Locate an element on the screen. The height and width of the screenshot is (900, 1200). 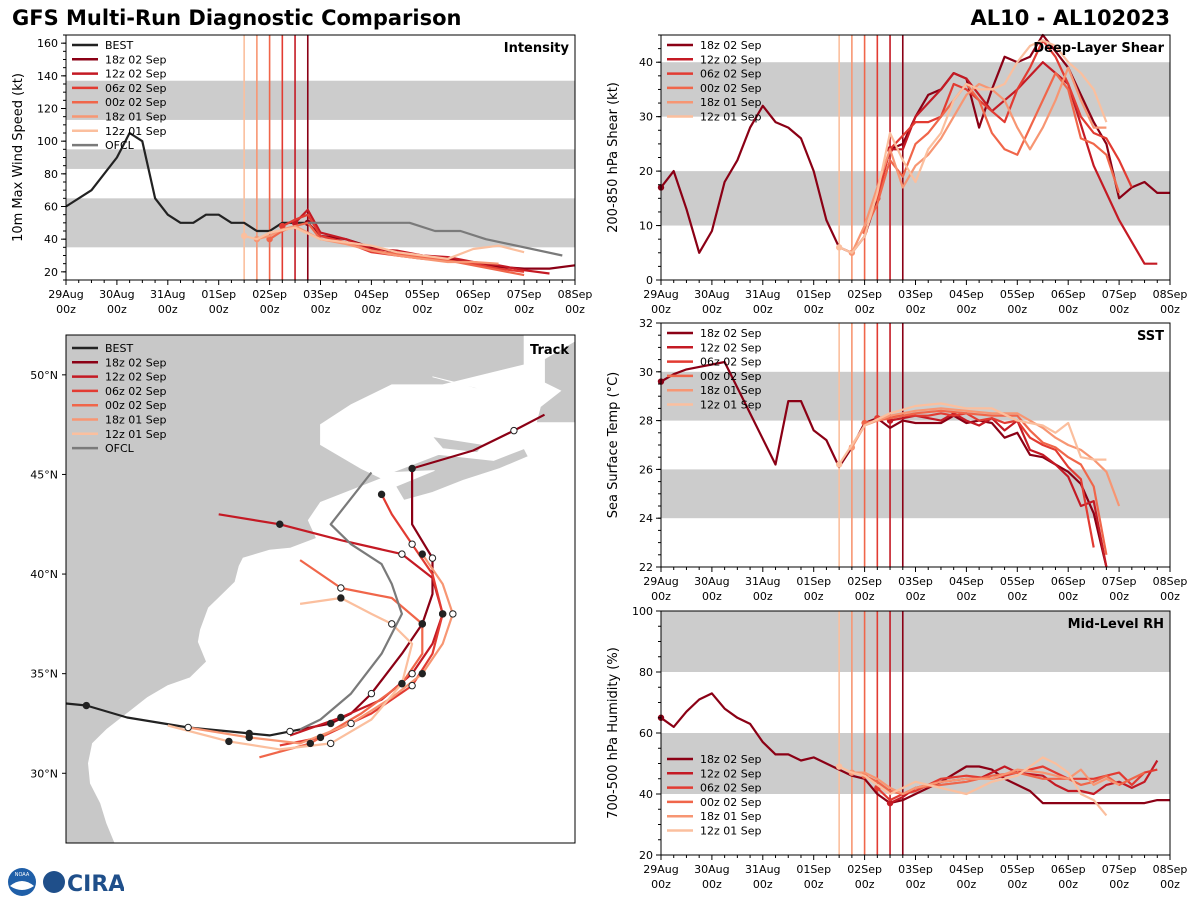
sst-legend-label: 12z 02 Sep is located at coordinates (731, 347).